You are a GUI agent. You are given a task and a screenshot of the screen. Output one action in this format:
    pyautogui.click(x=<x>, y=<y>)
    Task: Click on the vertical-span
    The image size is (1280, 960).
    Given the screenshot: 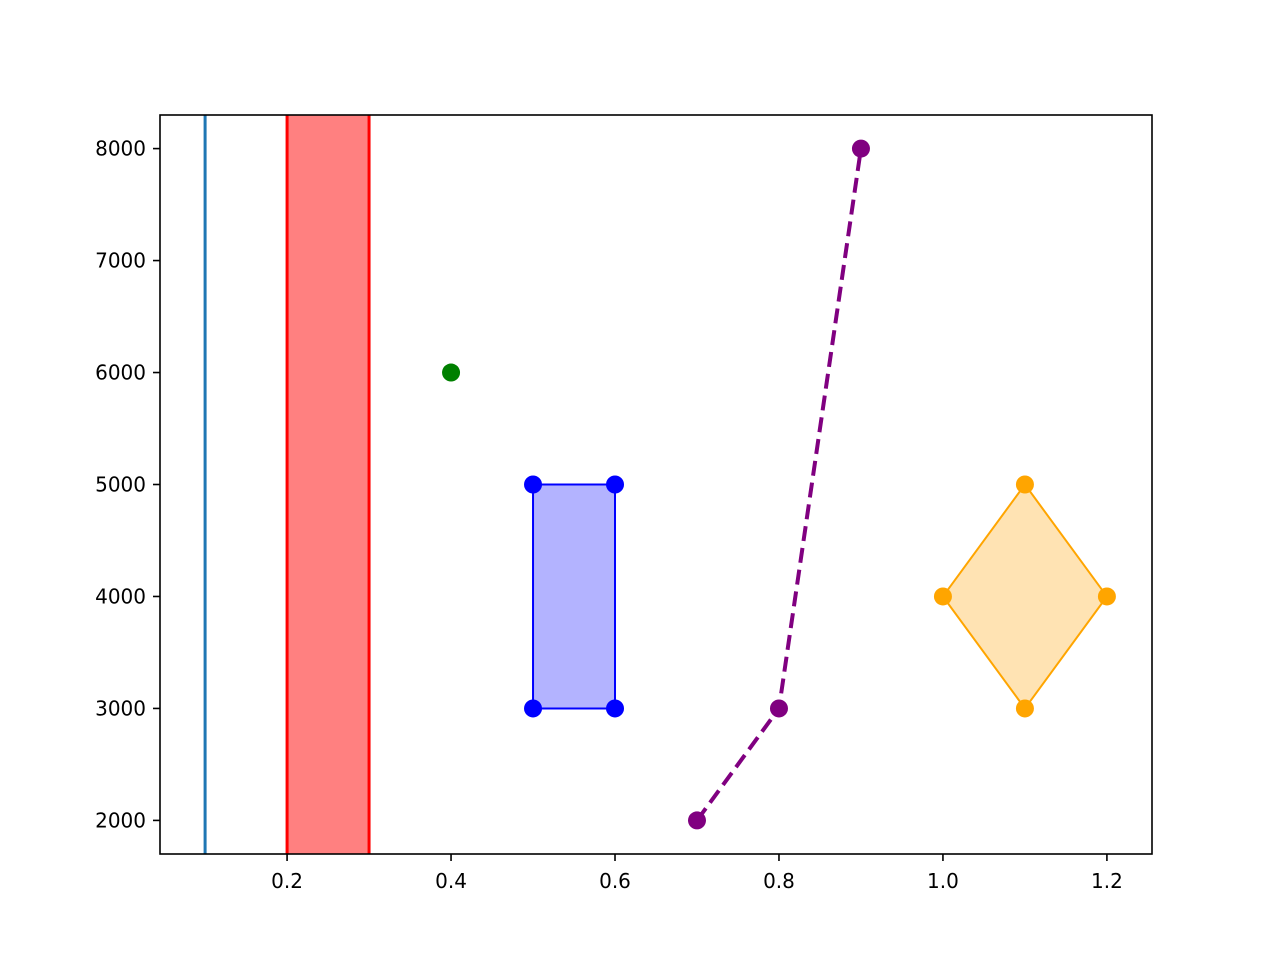 What is the action you would take?
    pyautogui.click(x=328, y=484)
    